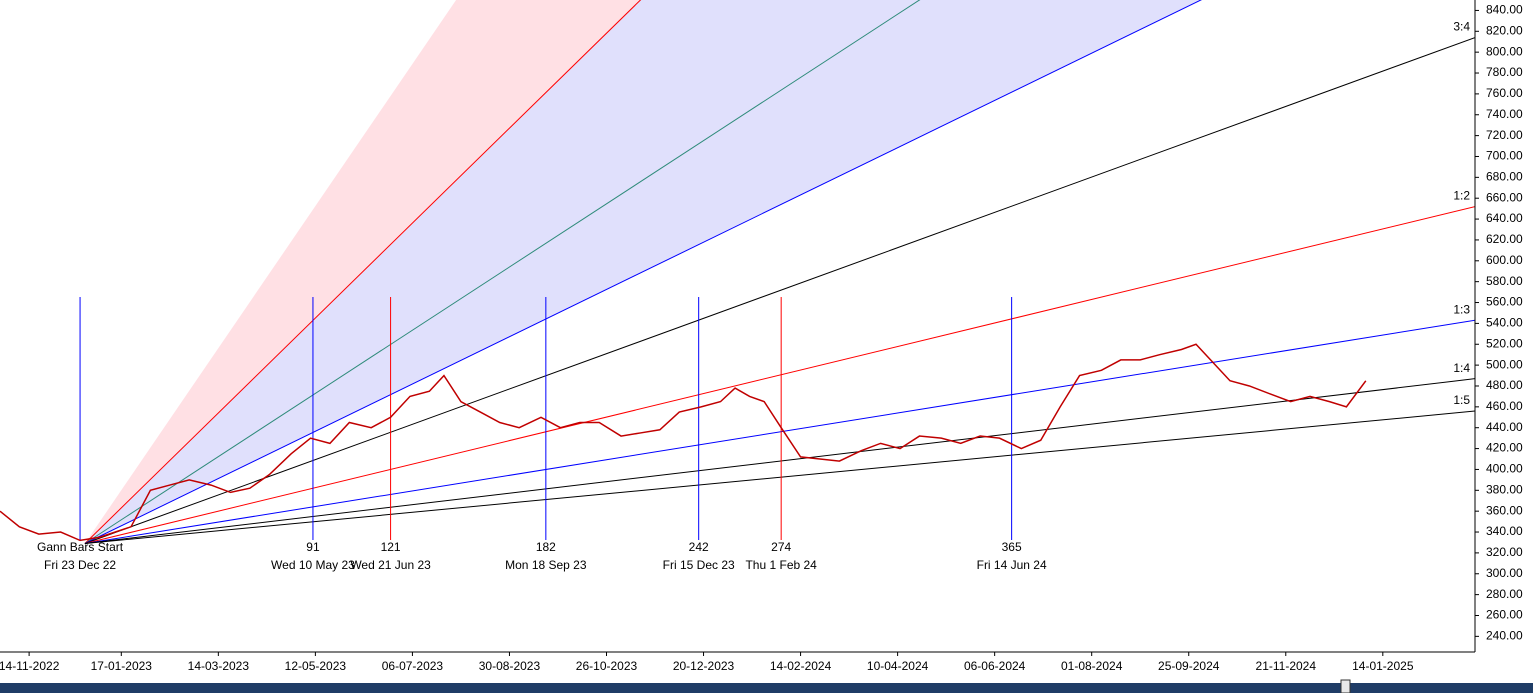 The height and width of the screenshot is (693, 1533). What do you see at coordinates (1461, 309) in the screenshot?
I see `fan-label: 1:3` at bounding box center [1461, 309].